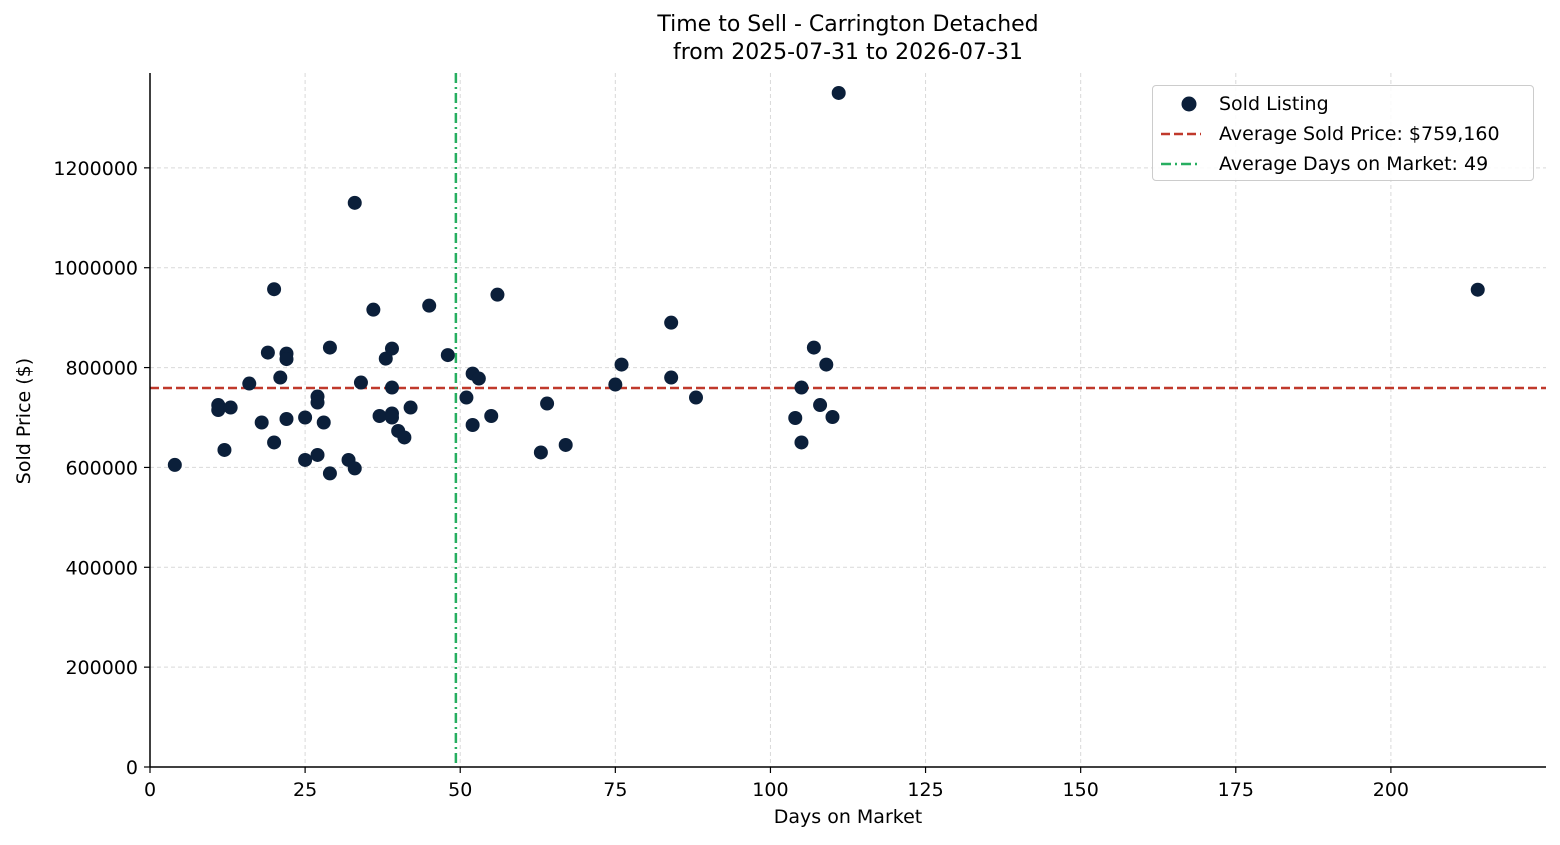  What do you see at coordinates (1081, 790) in the screenshot?
I see `x-tick-label: 150` at bounding box center [1081, 790].